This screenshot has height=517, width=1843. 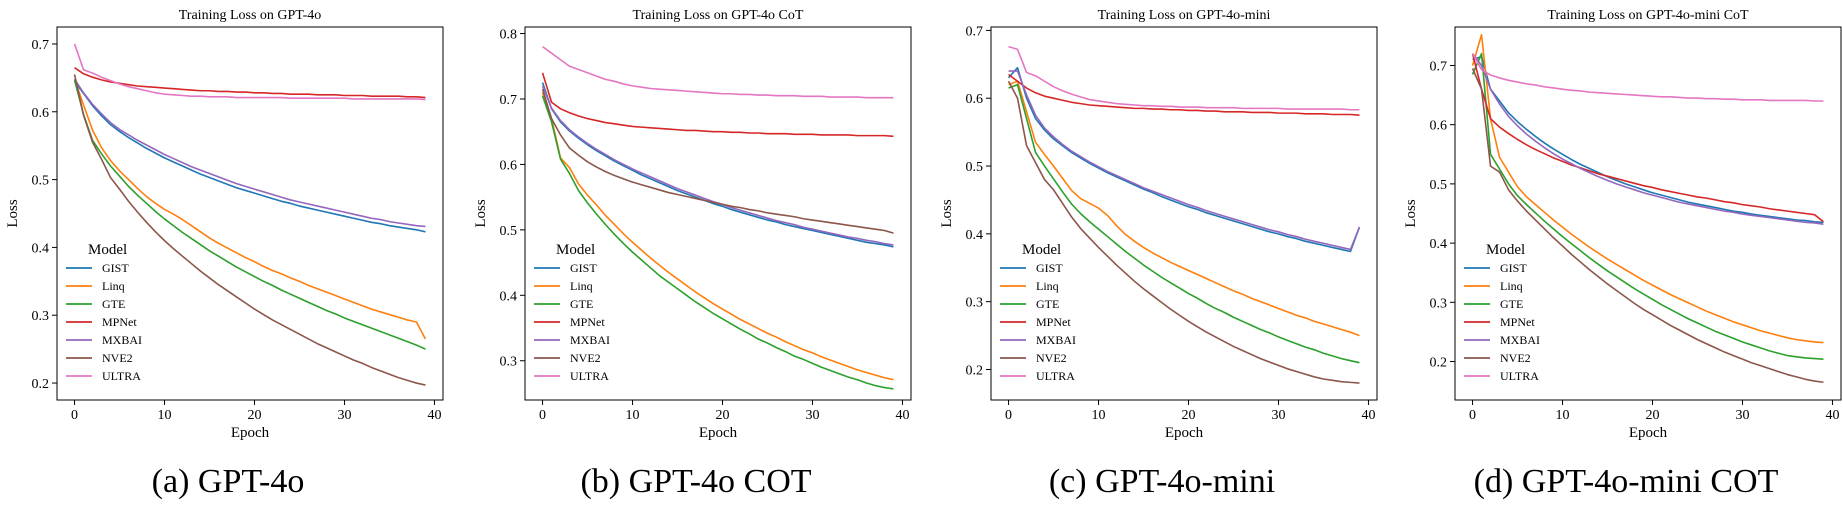 What do you see at coordinates (1184, 15) in the screenshot?
I see `chart-title: Training Loss on GPT-4o-mini` at bounding box center [1184, 15].